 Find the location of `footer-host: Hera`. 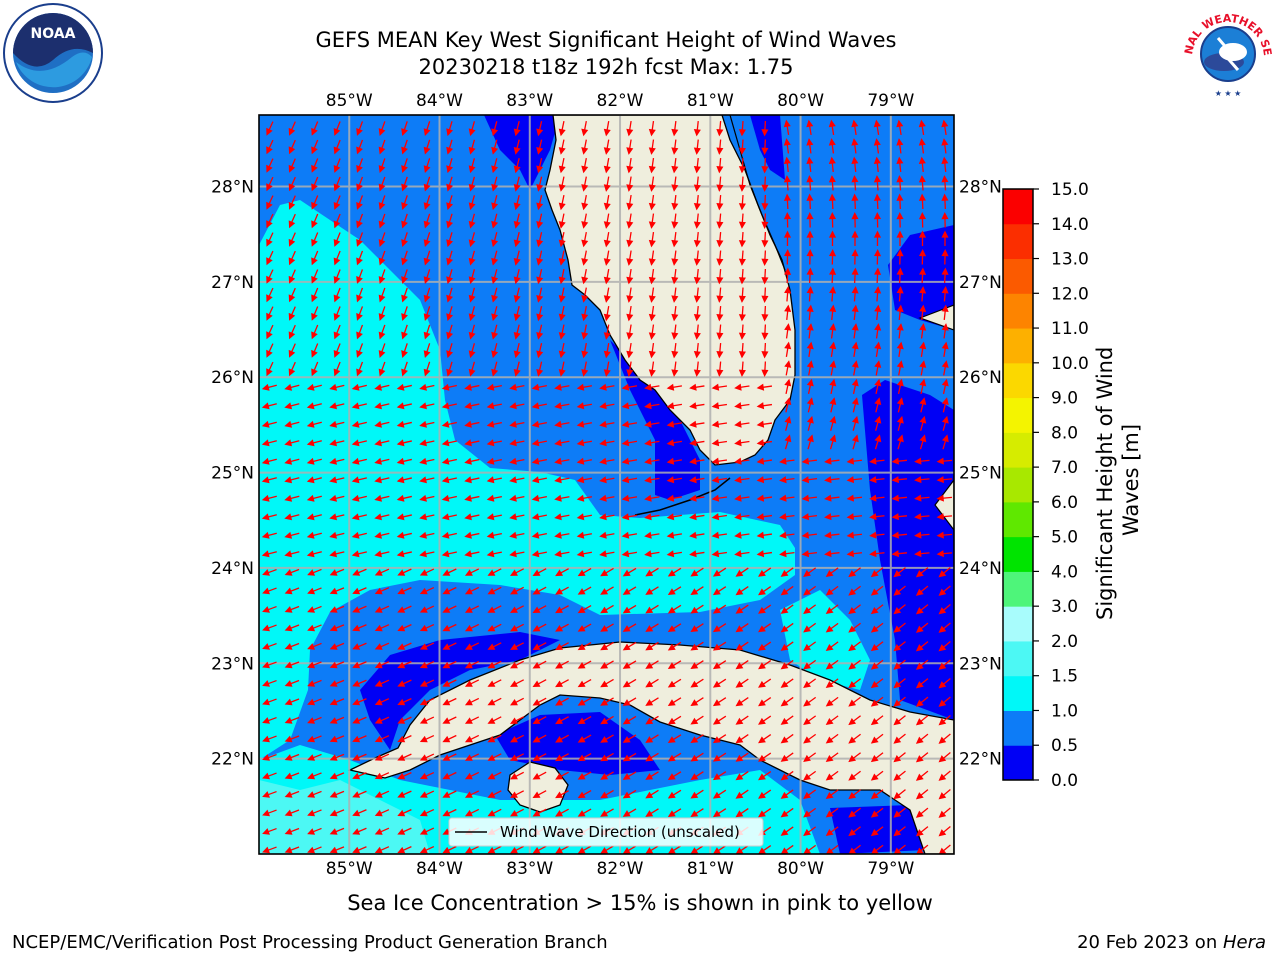

footer-host: Hera is located at coordinates (1244, 942).